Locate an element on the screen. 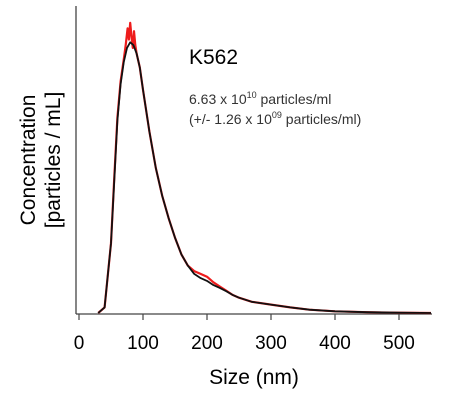 The image size is (450, 402). x-tick-label: 0 is located at coordinates (79, 343).